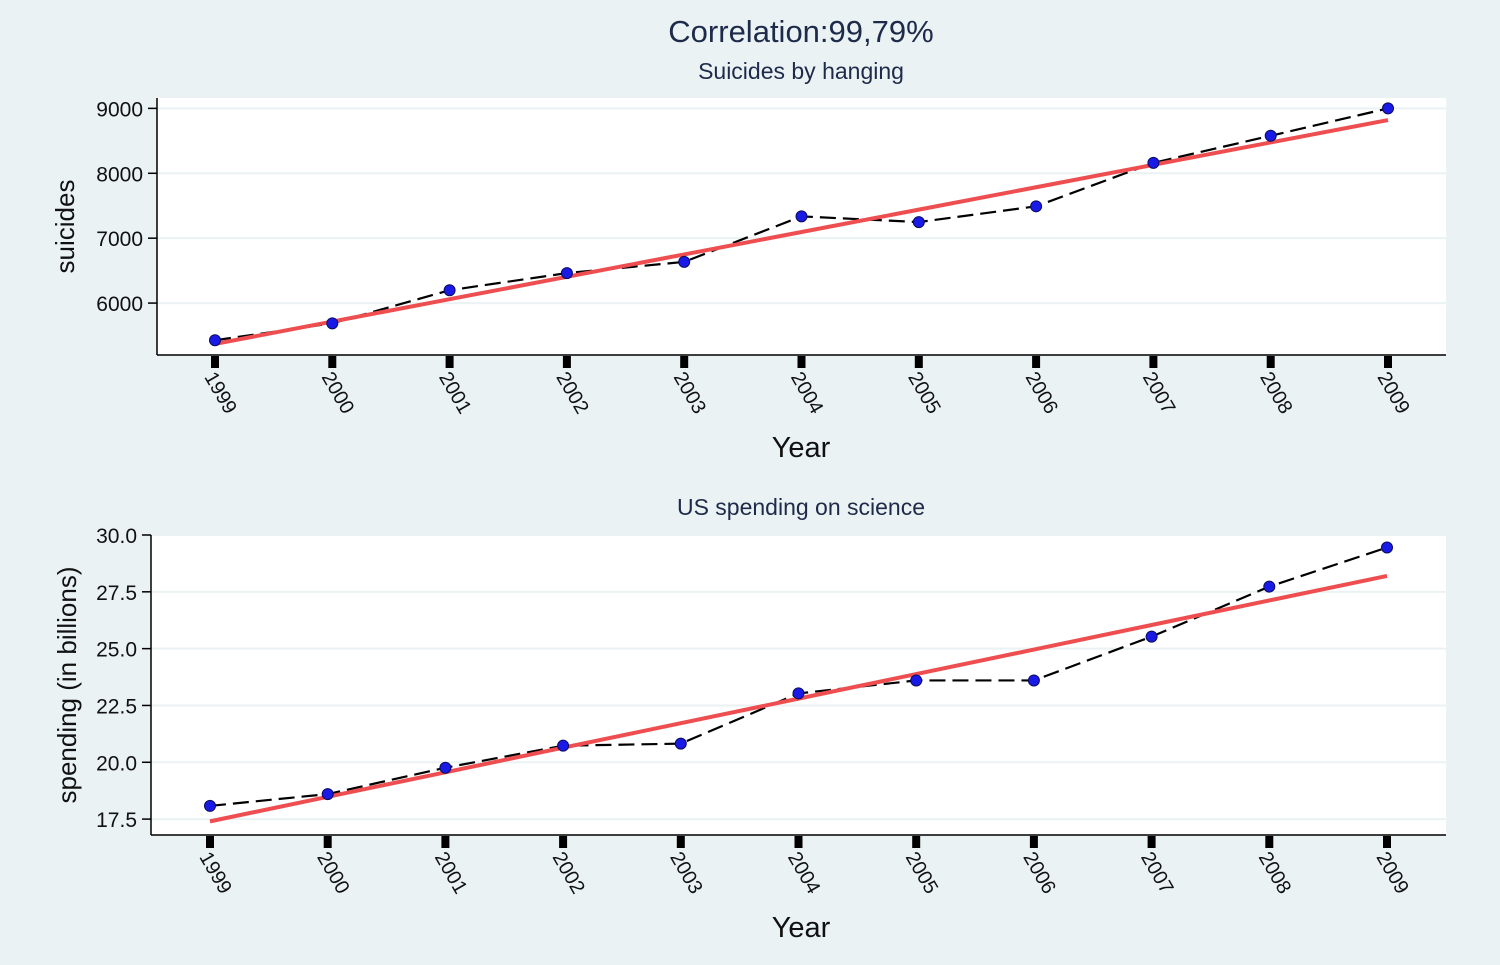  I want to click on y-tick-label: 27.5, so click(116, 593).